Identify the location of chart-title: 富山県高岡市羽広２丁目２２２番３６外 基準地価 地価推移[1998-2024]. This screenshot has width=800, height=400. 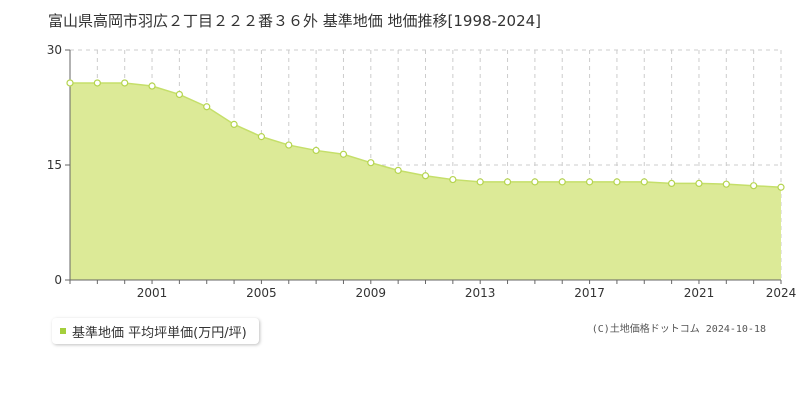
(295, 21).